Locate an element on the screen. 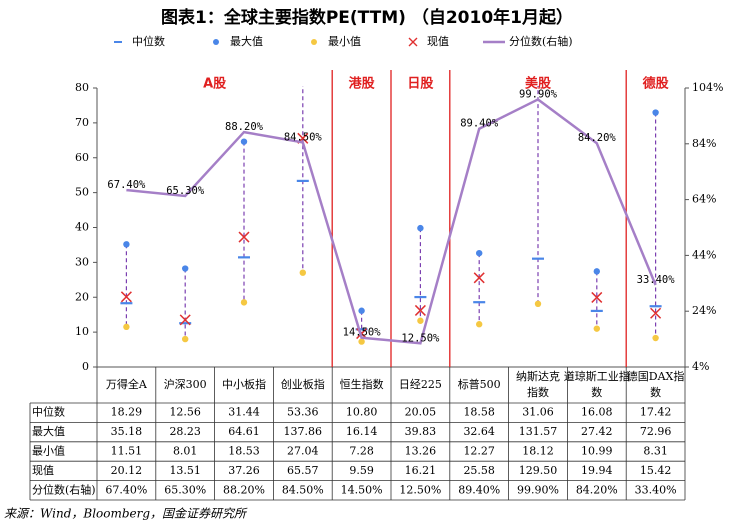  group-label: A股 is located at coordinates (214, 84).